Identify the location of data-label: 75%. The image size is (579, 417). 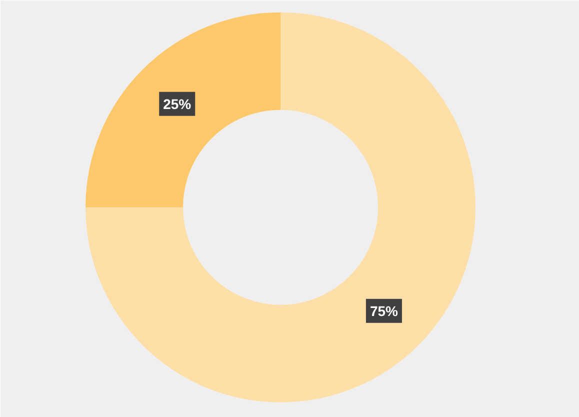
(384, 310).